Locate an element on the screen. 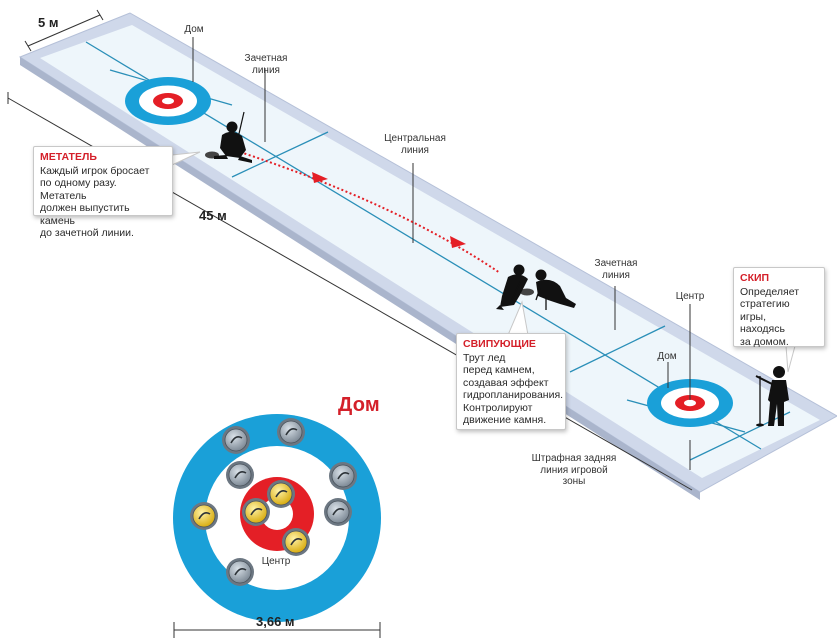  house-detail-stones is located at coordinates (273, 502).